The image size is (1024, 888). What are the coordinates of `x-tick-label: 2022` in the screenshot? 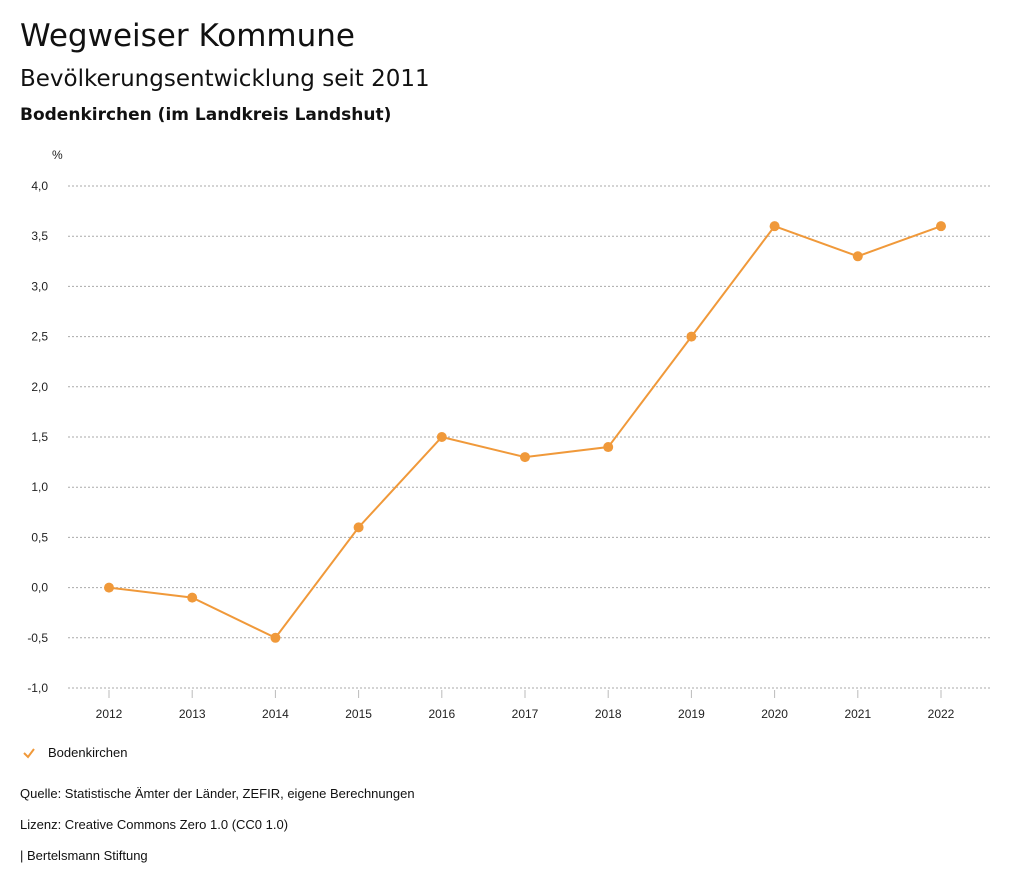 It's located at (941, 714).